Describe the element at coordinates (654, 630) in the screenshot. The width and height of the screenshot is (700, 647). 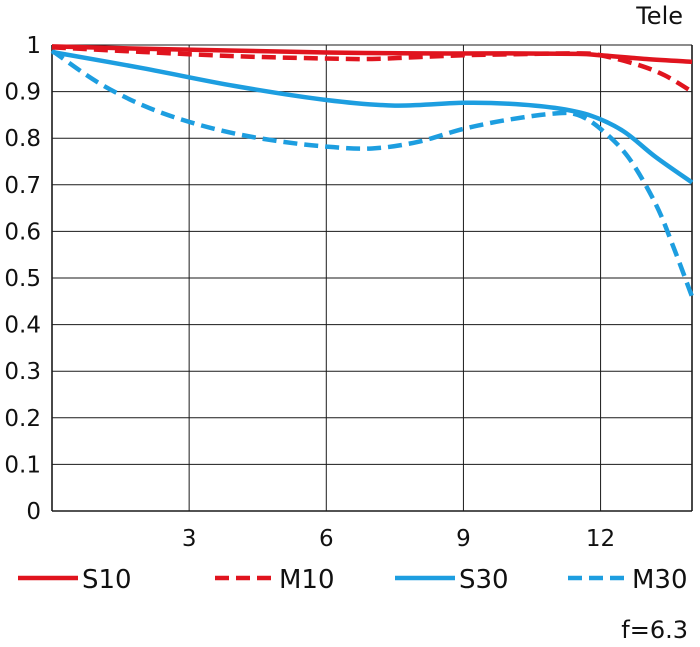
I see `aperture-label: f=6.3` at that location.